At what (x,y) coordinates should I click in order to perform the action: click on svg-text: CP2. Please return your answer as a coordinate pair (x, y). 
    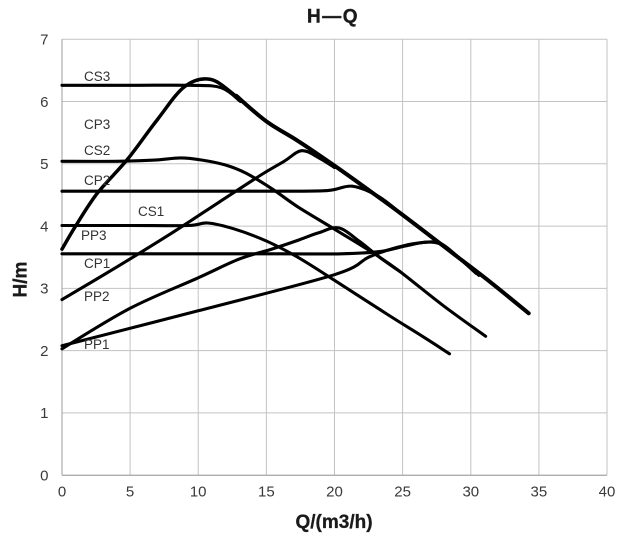
    Looking at the image, I should click on (97, 180).